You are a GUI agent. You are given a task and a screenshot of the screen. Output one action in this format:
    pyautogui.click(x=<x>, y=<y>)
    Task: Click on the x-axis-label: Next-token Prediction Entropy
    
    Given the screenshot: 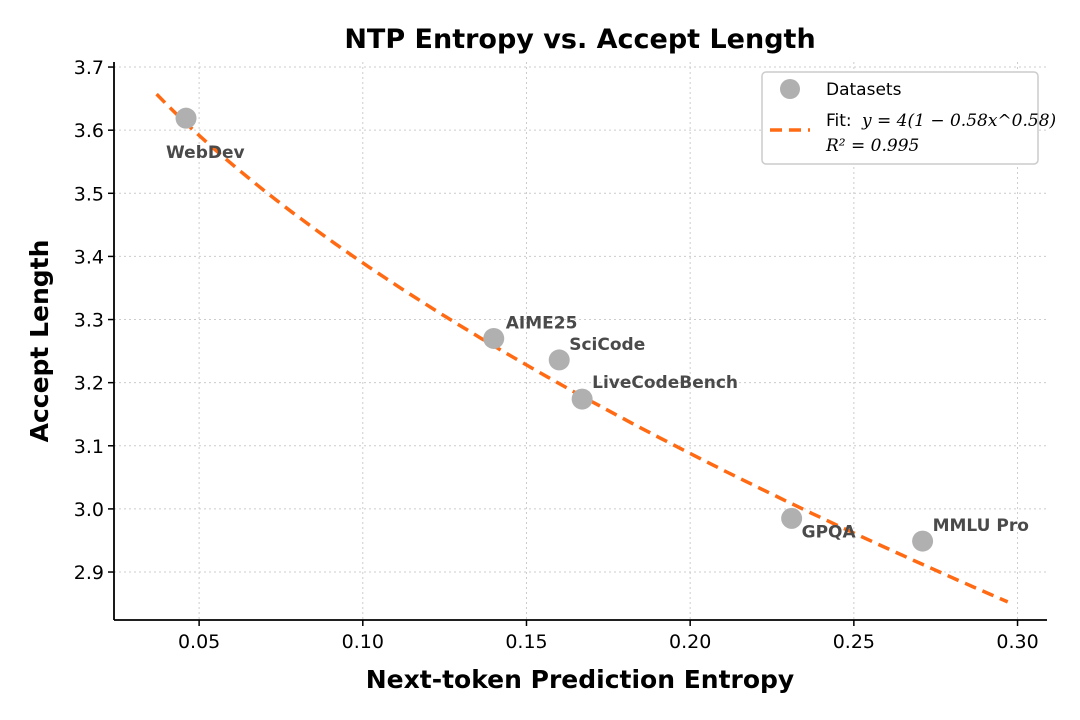 What is the action you would take?
    pyautogui.click(x=580, y=679)
    